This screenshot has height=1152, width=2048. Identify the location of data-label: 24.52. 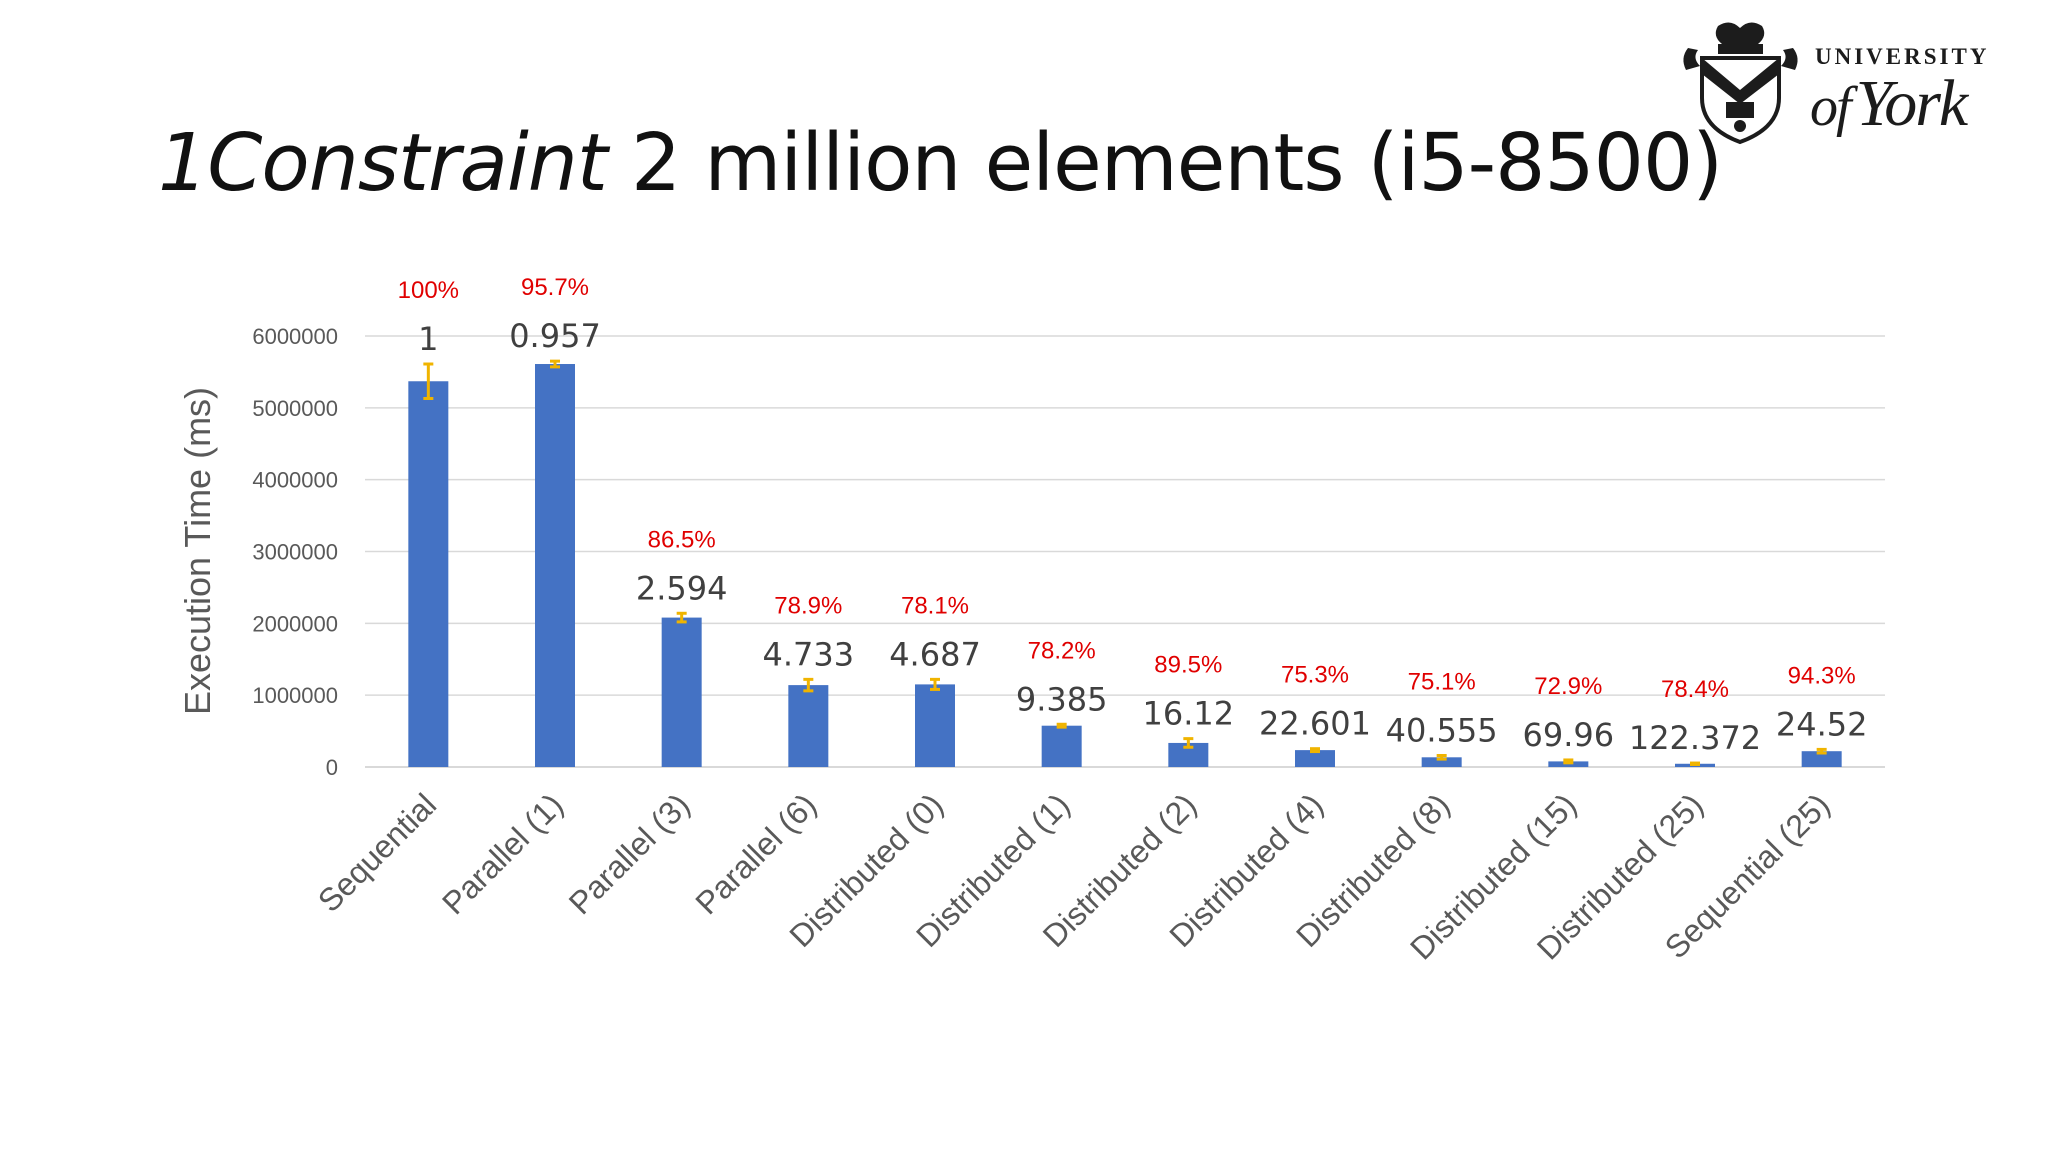
(1822, 724).